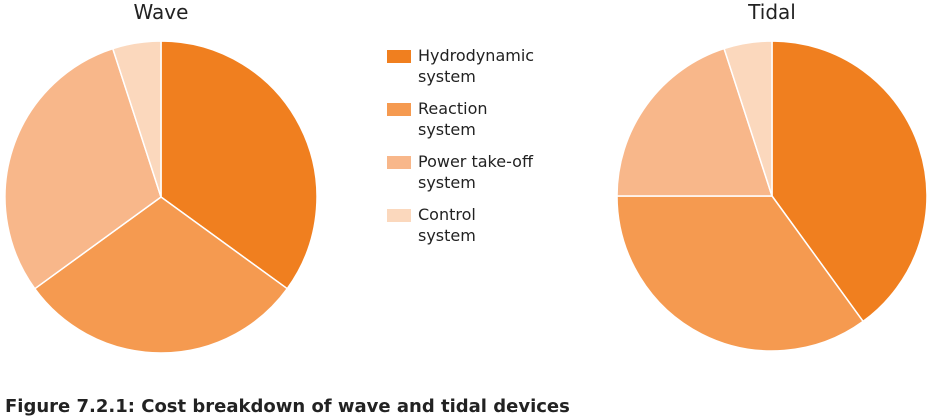 The image size is (931, 420). What do you see at coordinates (771, 12) in the screenshot?
I see `chart-title: Tidal` at bounding box center [771, 12].